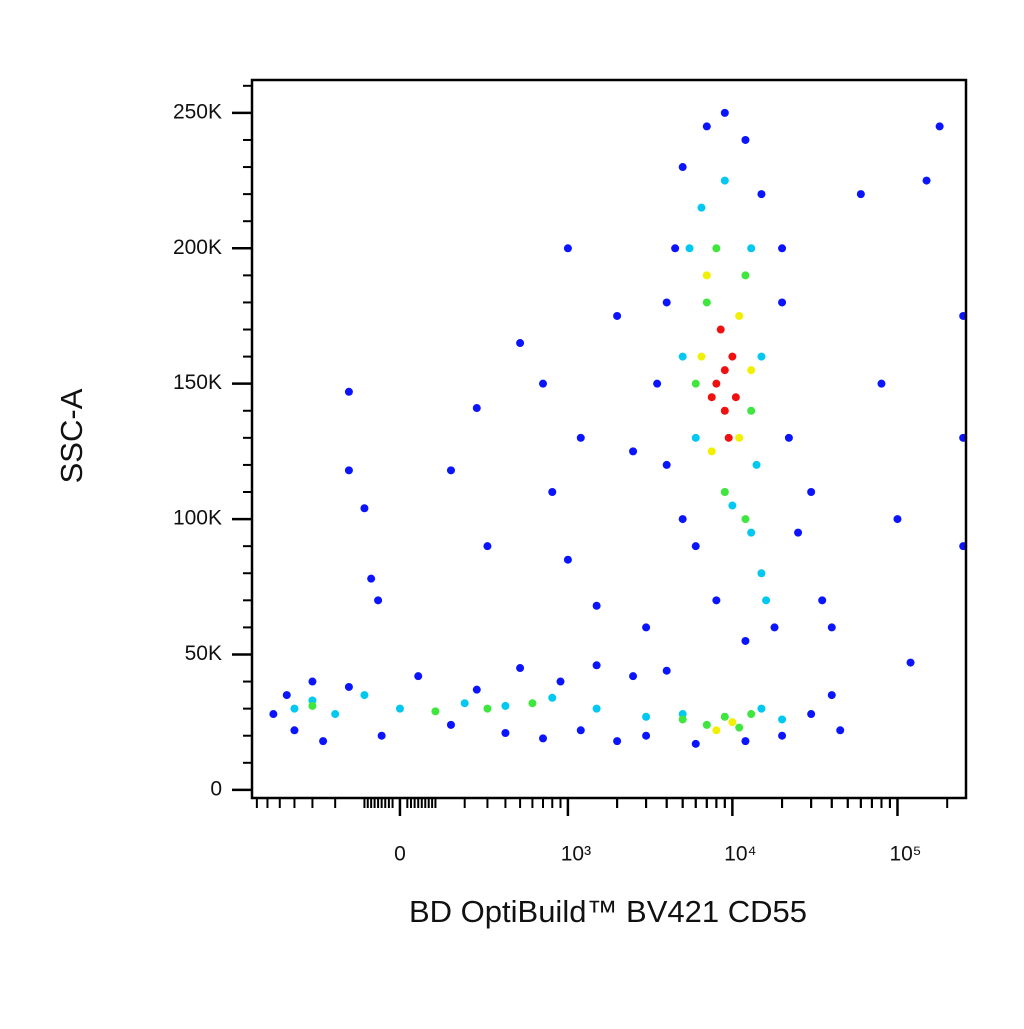 This screenshot has width=1024, height=1029. What do you see at coordinates (608, 911) in the screenshot?
I see `x-axis-title: BD OptiBuild™ BV421 CD55` at bounding box center [608, 911].